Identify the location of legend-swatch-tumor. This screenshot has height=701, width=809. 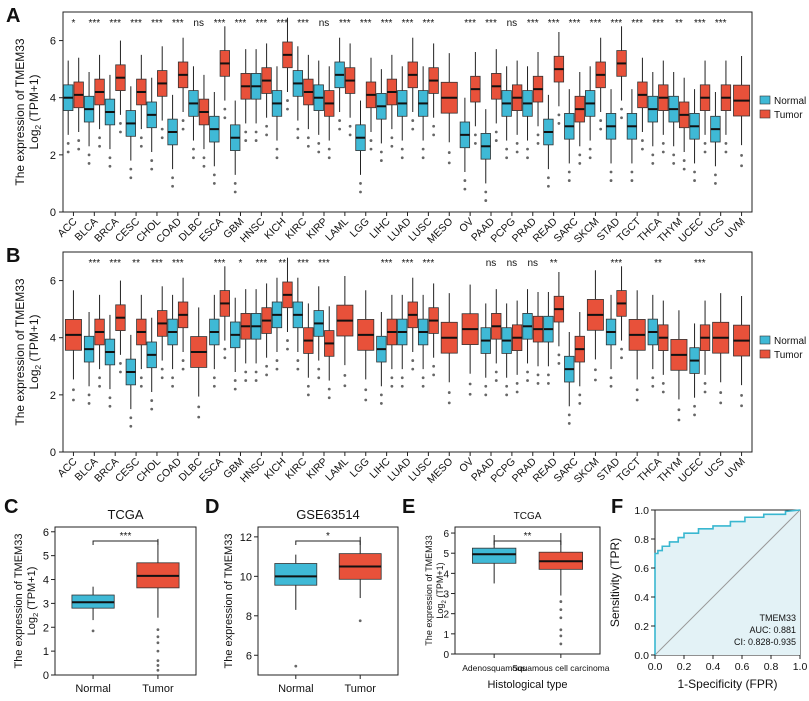
(765, 114).